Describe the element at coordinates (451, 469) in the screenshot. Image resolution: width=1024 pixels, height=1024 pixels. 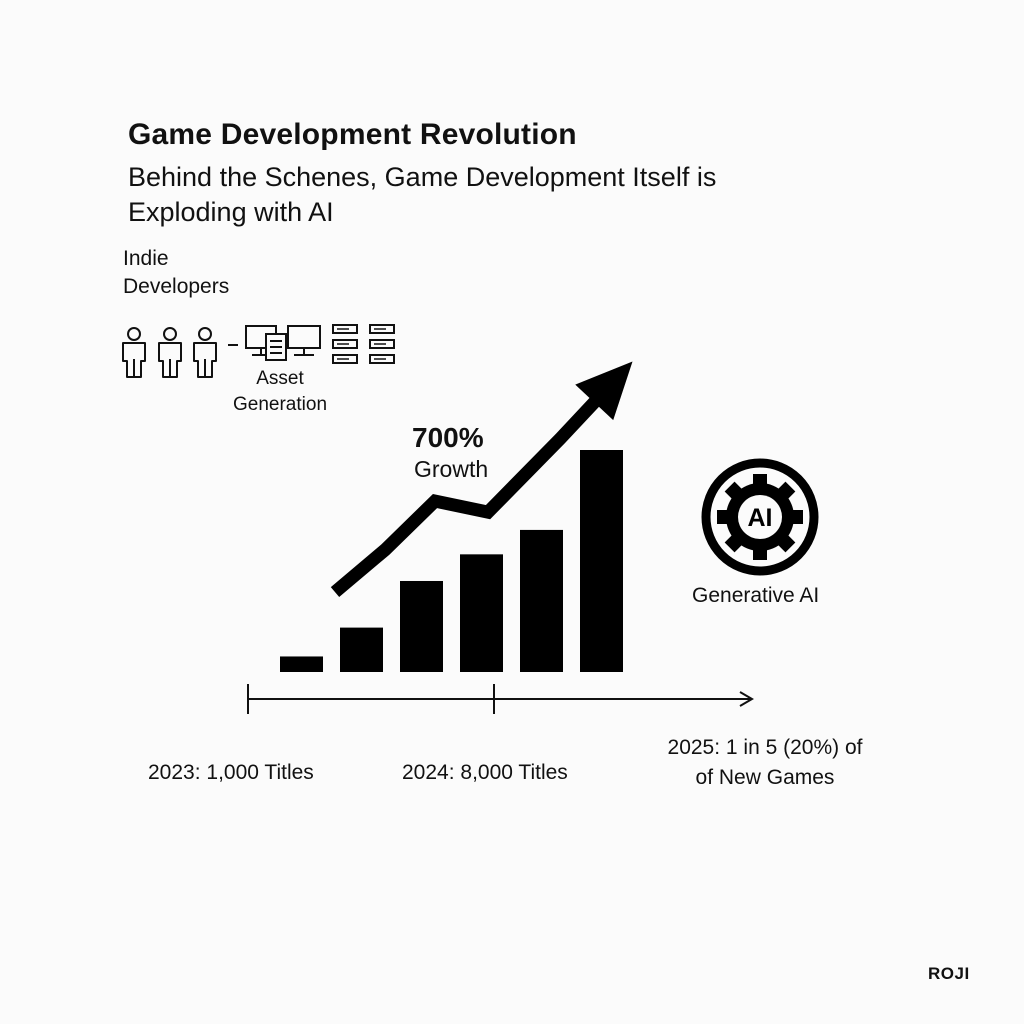
I see `growth-label: Growth` at that location.